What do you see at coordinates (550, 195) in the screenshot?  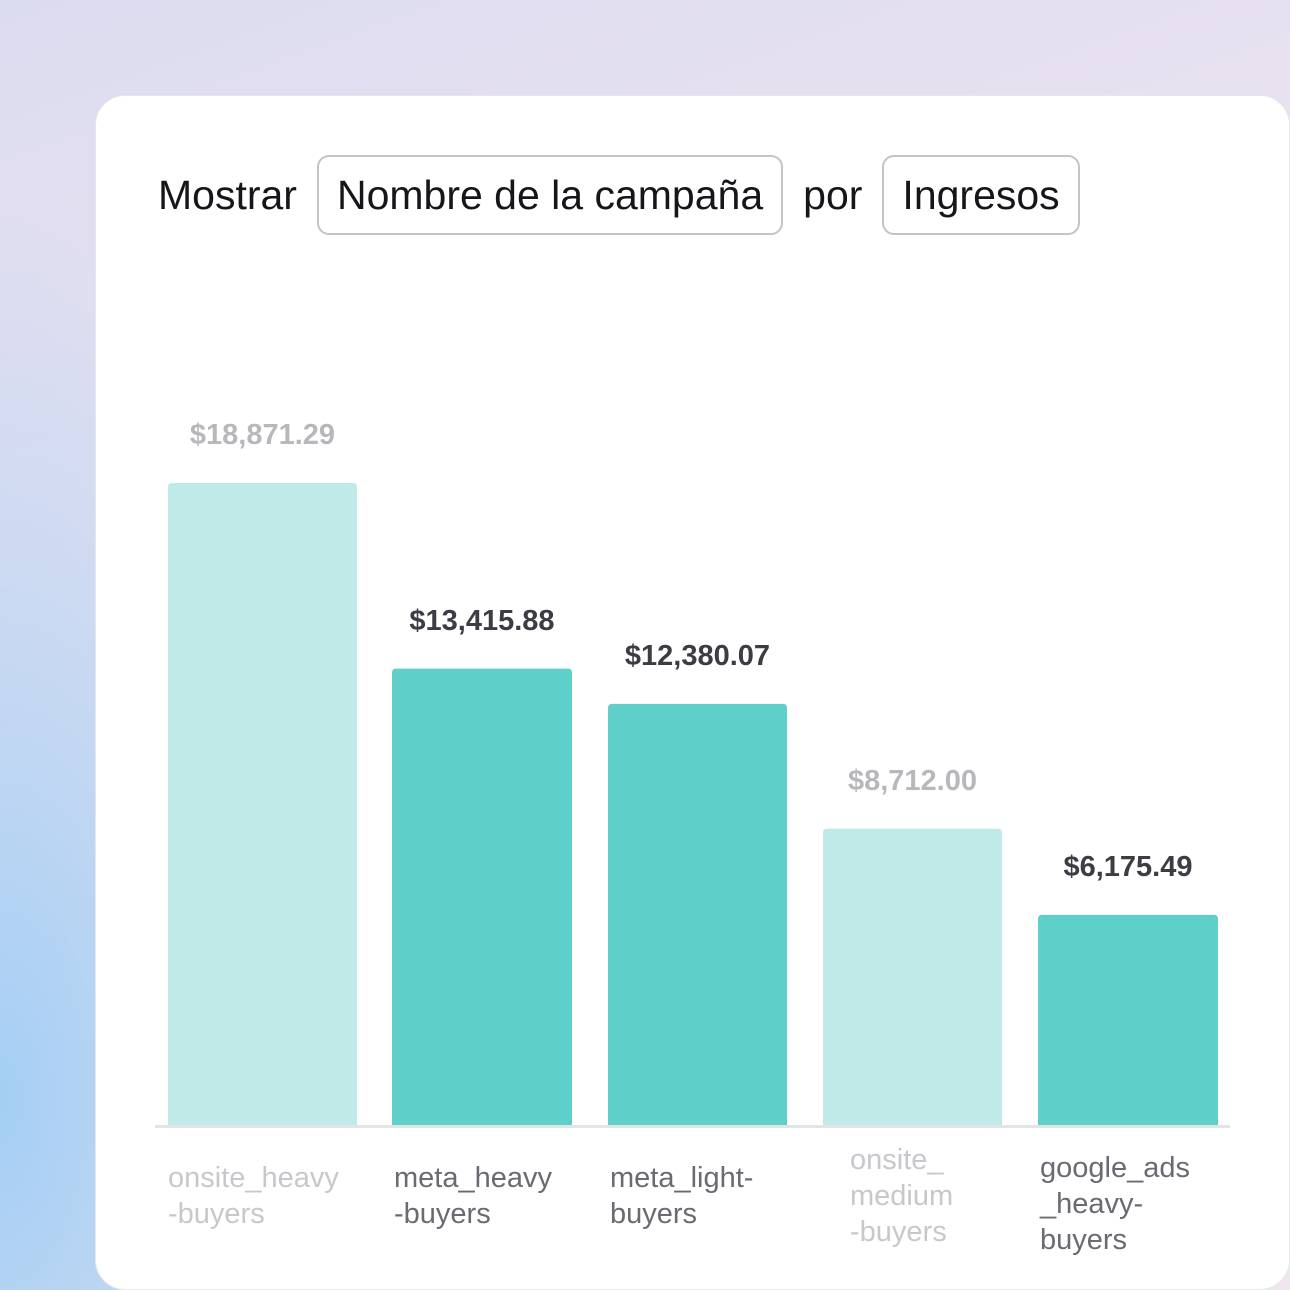 I see `dimension-select: Nombre de la campaña` at bounding box center [550, 195].